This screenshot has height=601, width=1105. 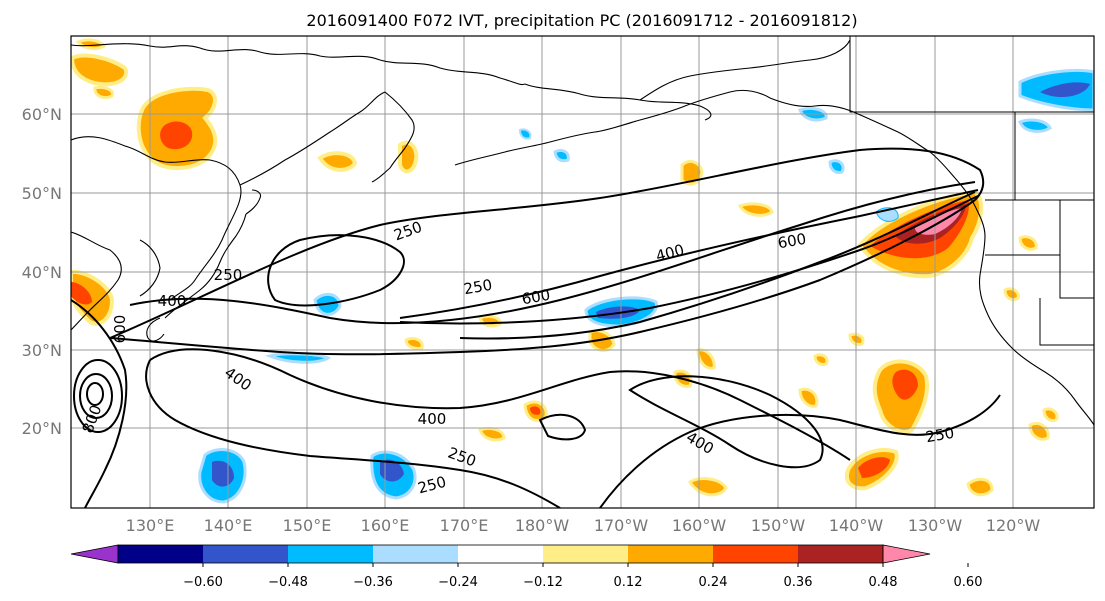 What do you see at coordinates (1066, 322) in the screenshot?
I see `border-states` at bounding box center [1066, 322].